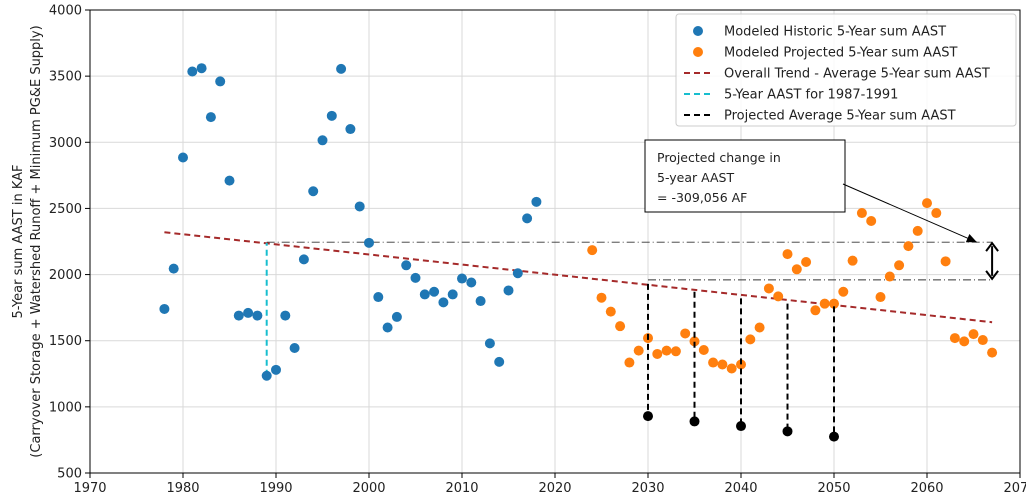 Image resolution: width=1026 pixels, height=498 pixels. Describe the element at coordinates (745, 176) in the screenshot. I see `annotation-box` at that location.